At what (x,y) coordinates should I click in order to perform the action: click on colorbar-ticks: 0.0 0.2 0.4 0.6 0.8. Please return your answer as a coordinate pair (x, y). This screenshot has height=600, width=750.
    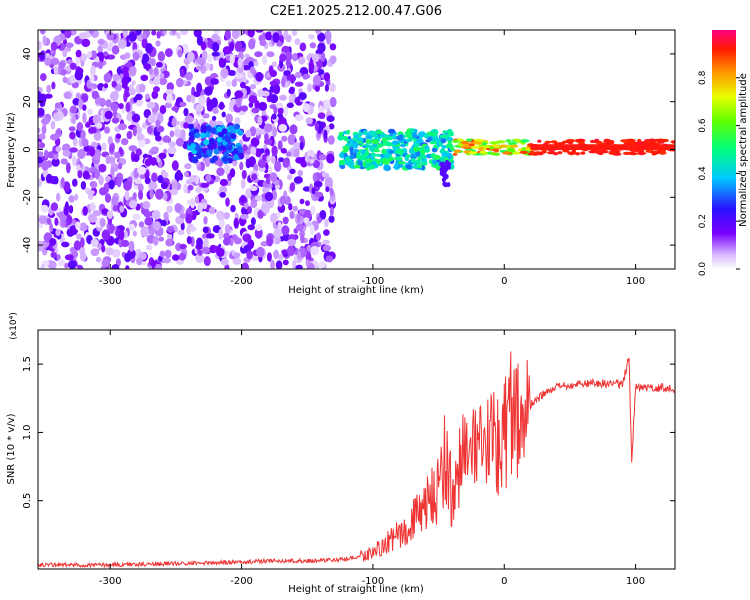
    Looking at the image, I should click on (719, 173).